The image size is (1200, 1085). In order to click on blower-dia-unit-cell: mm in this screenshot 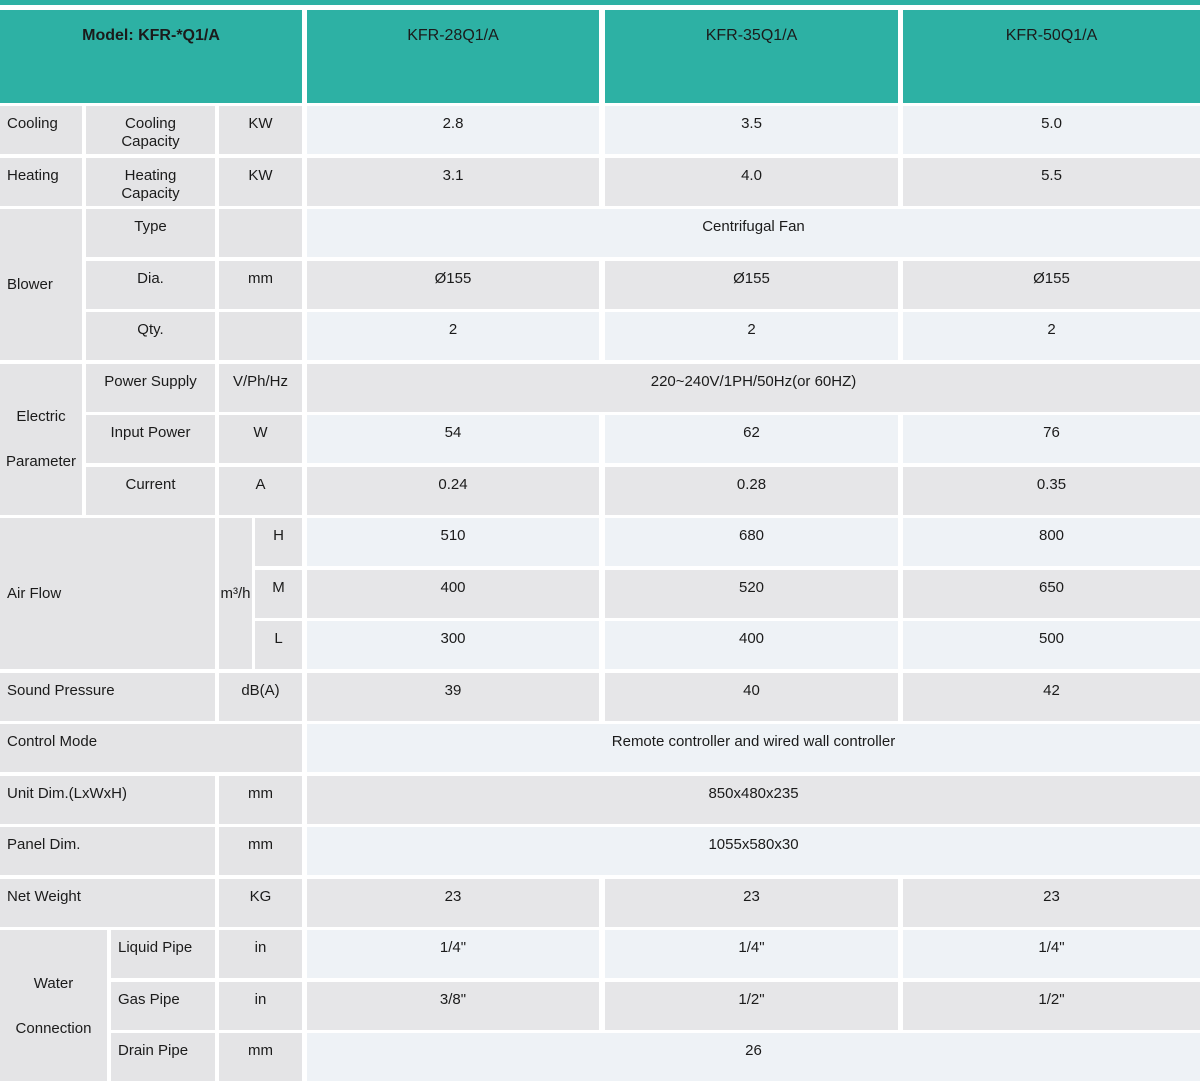, I will do `click(260, 284)`.